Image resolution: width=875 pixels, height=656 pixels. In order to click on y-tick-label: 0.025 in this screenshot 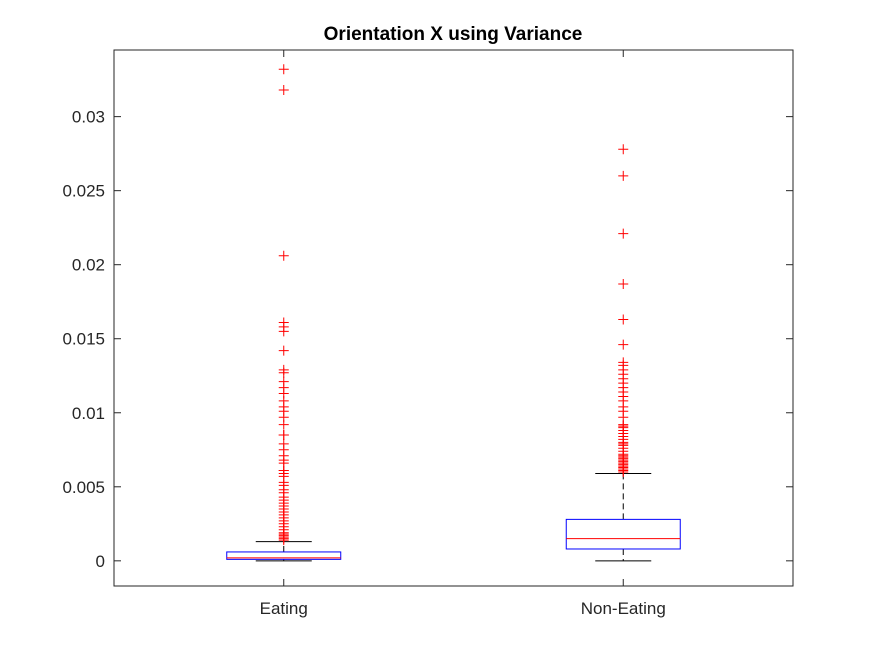, I will do `click(83, 191)`.